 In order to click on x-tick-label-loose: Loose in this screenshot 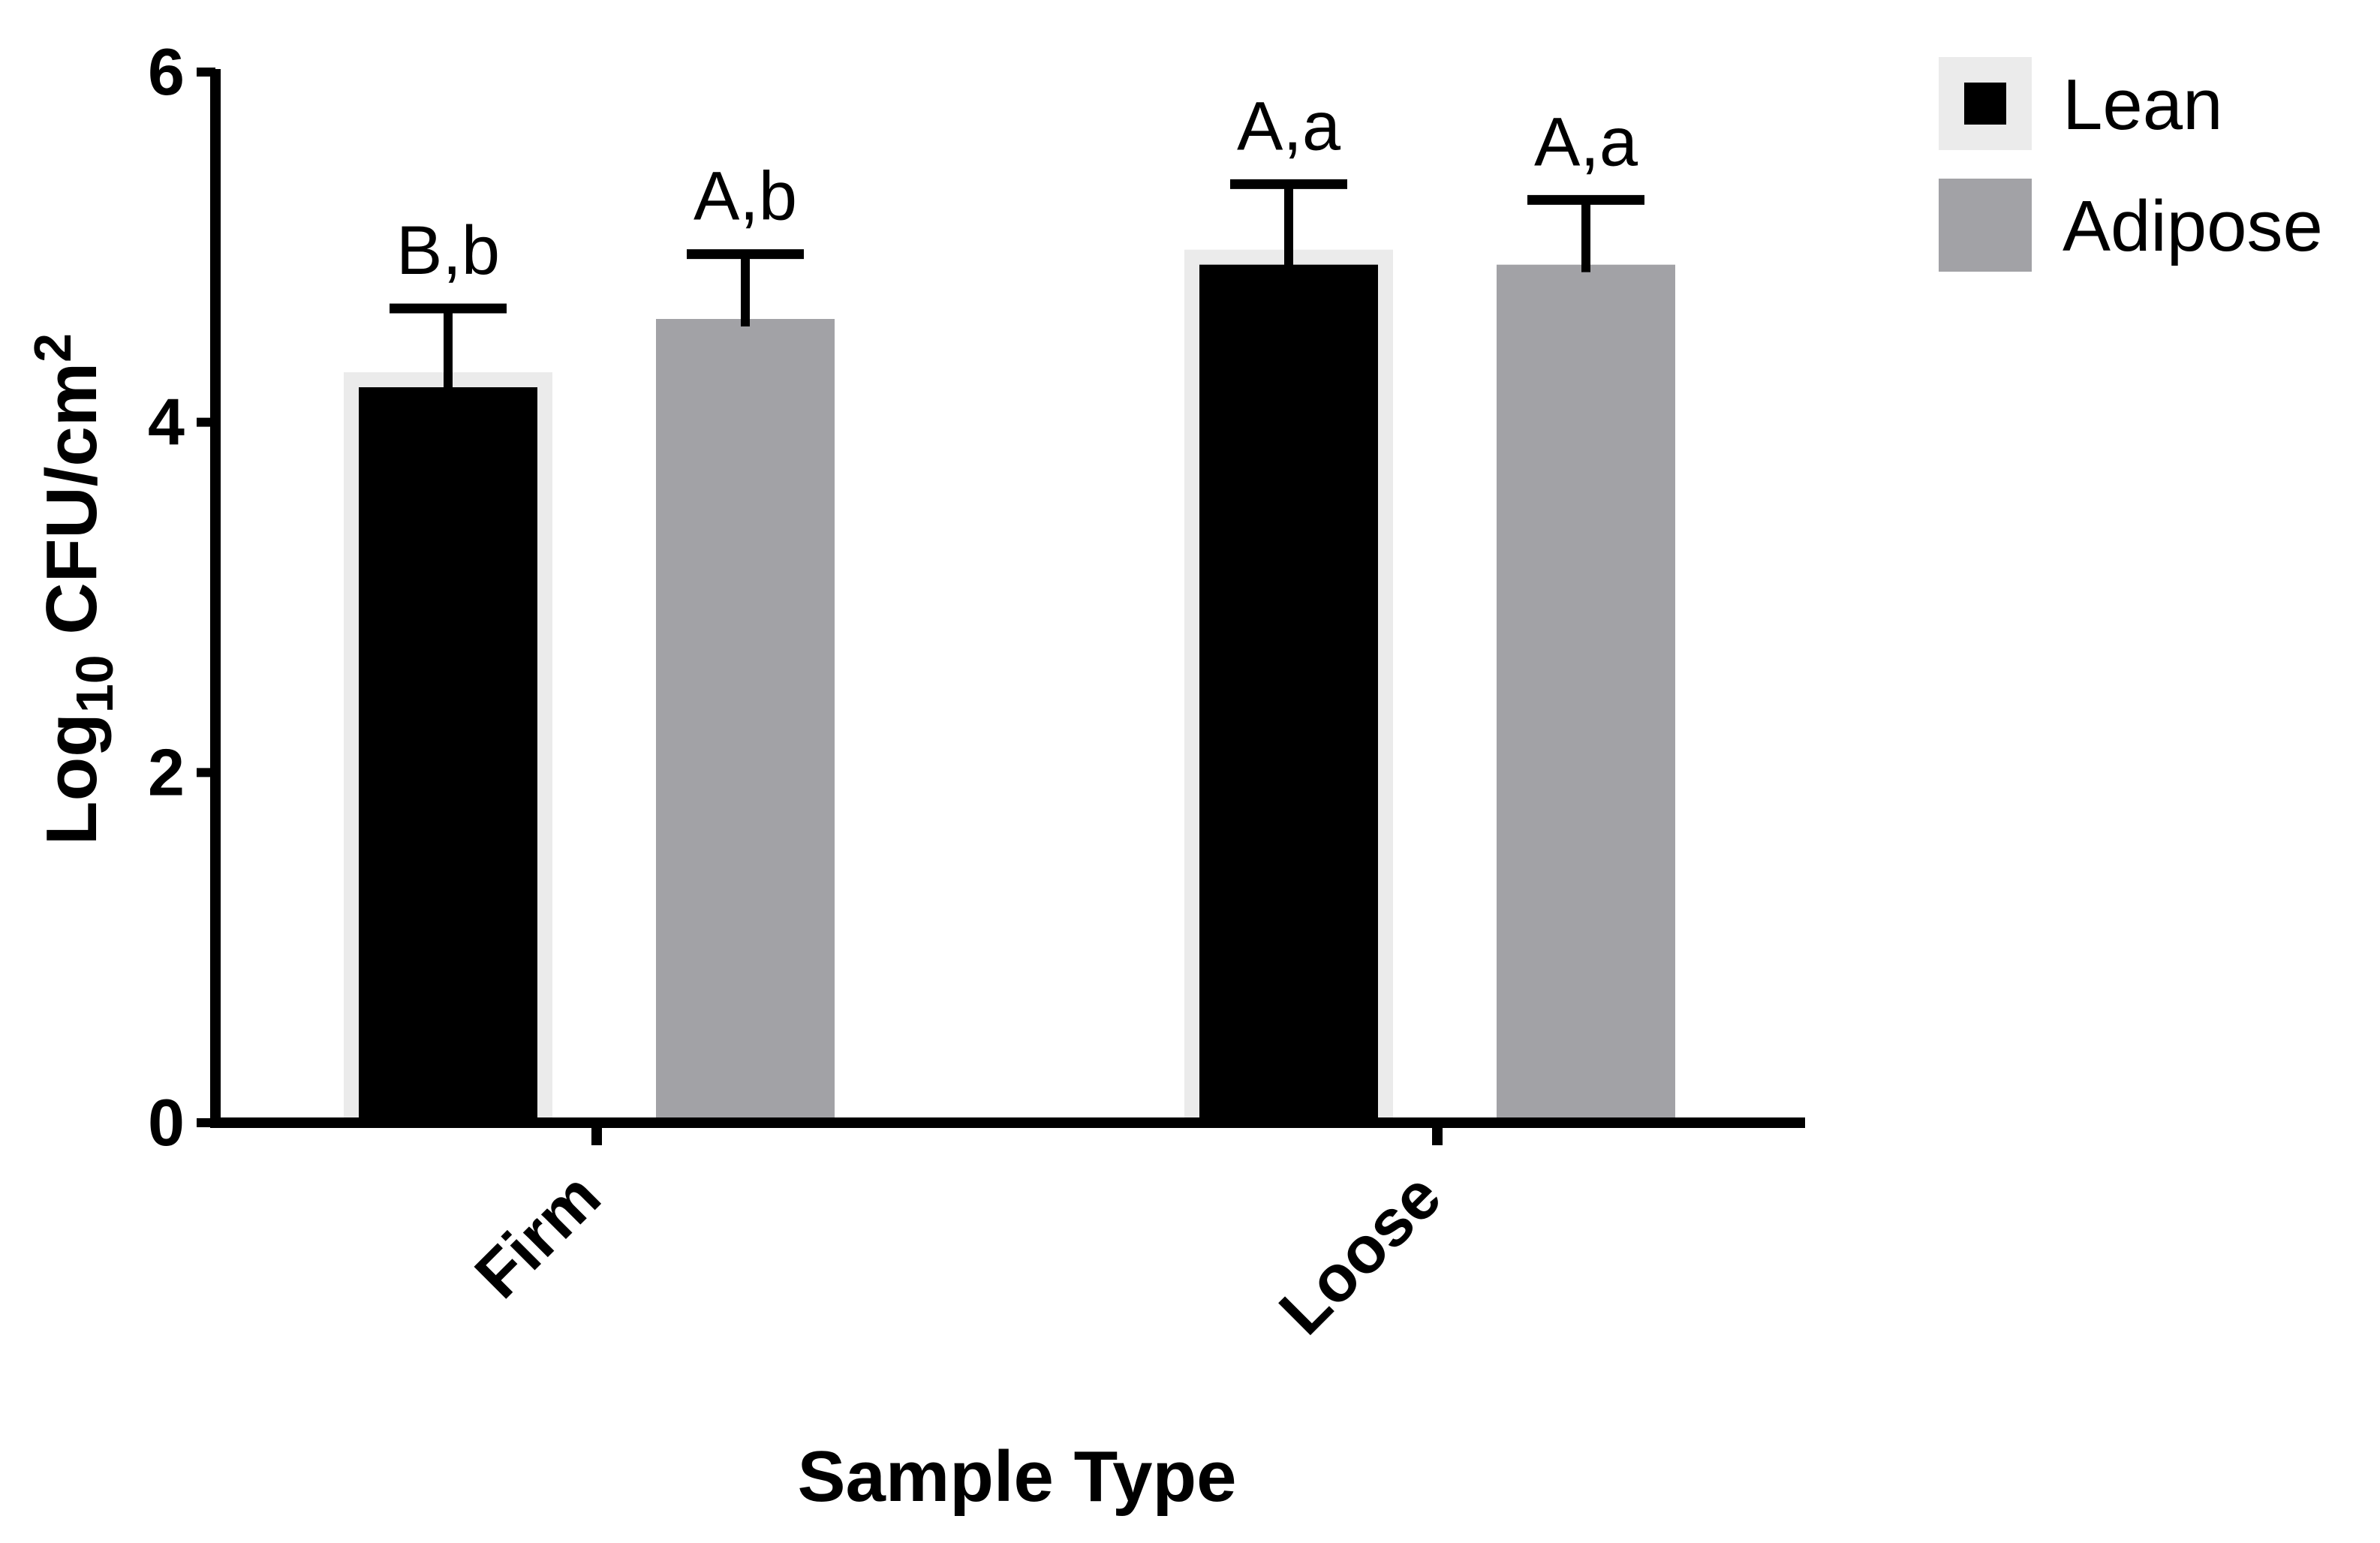, I will do `click(1360, 1253)`.